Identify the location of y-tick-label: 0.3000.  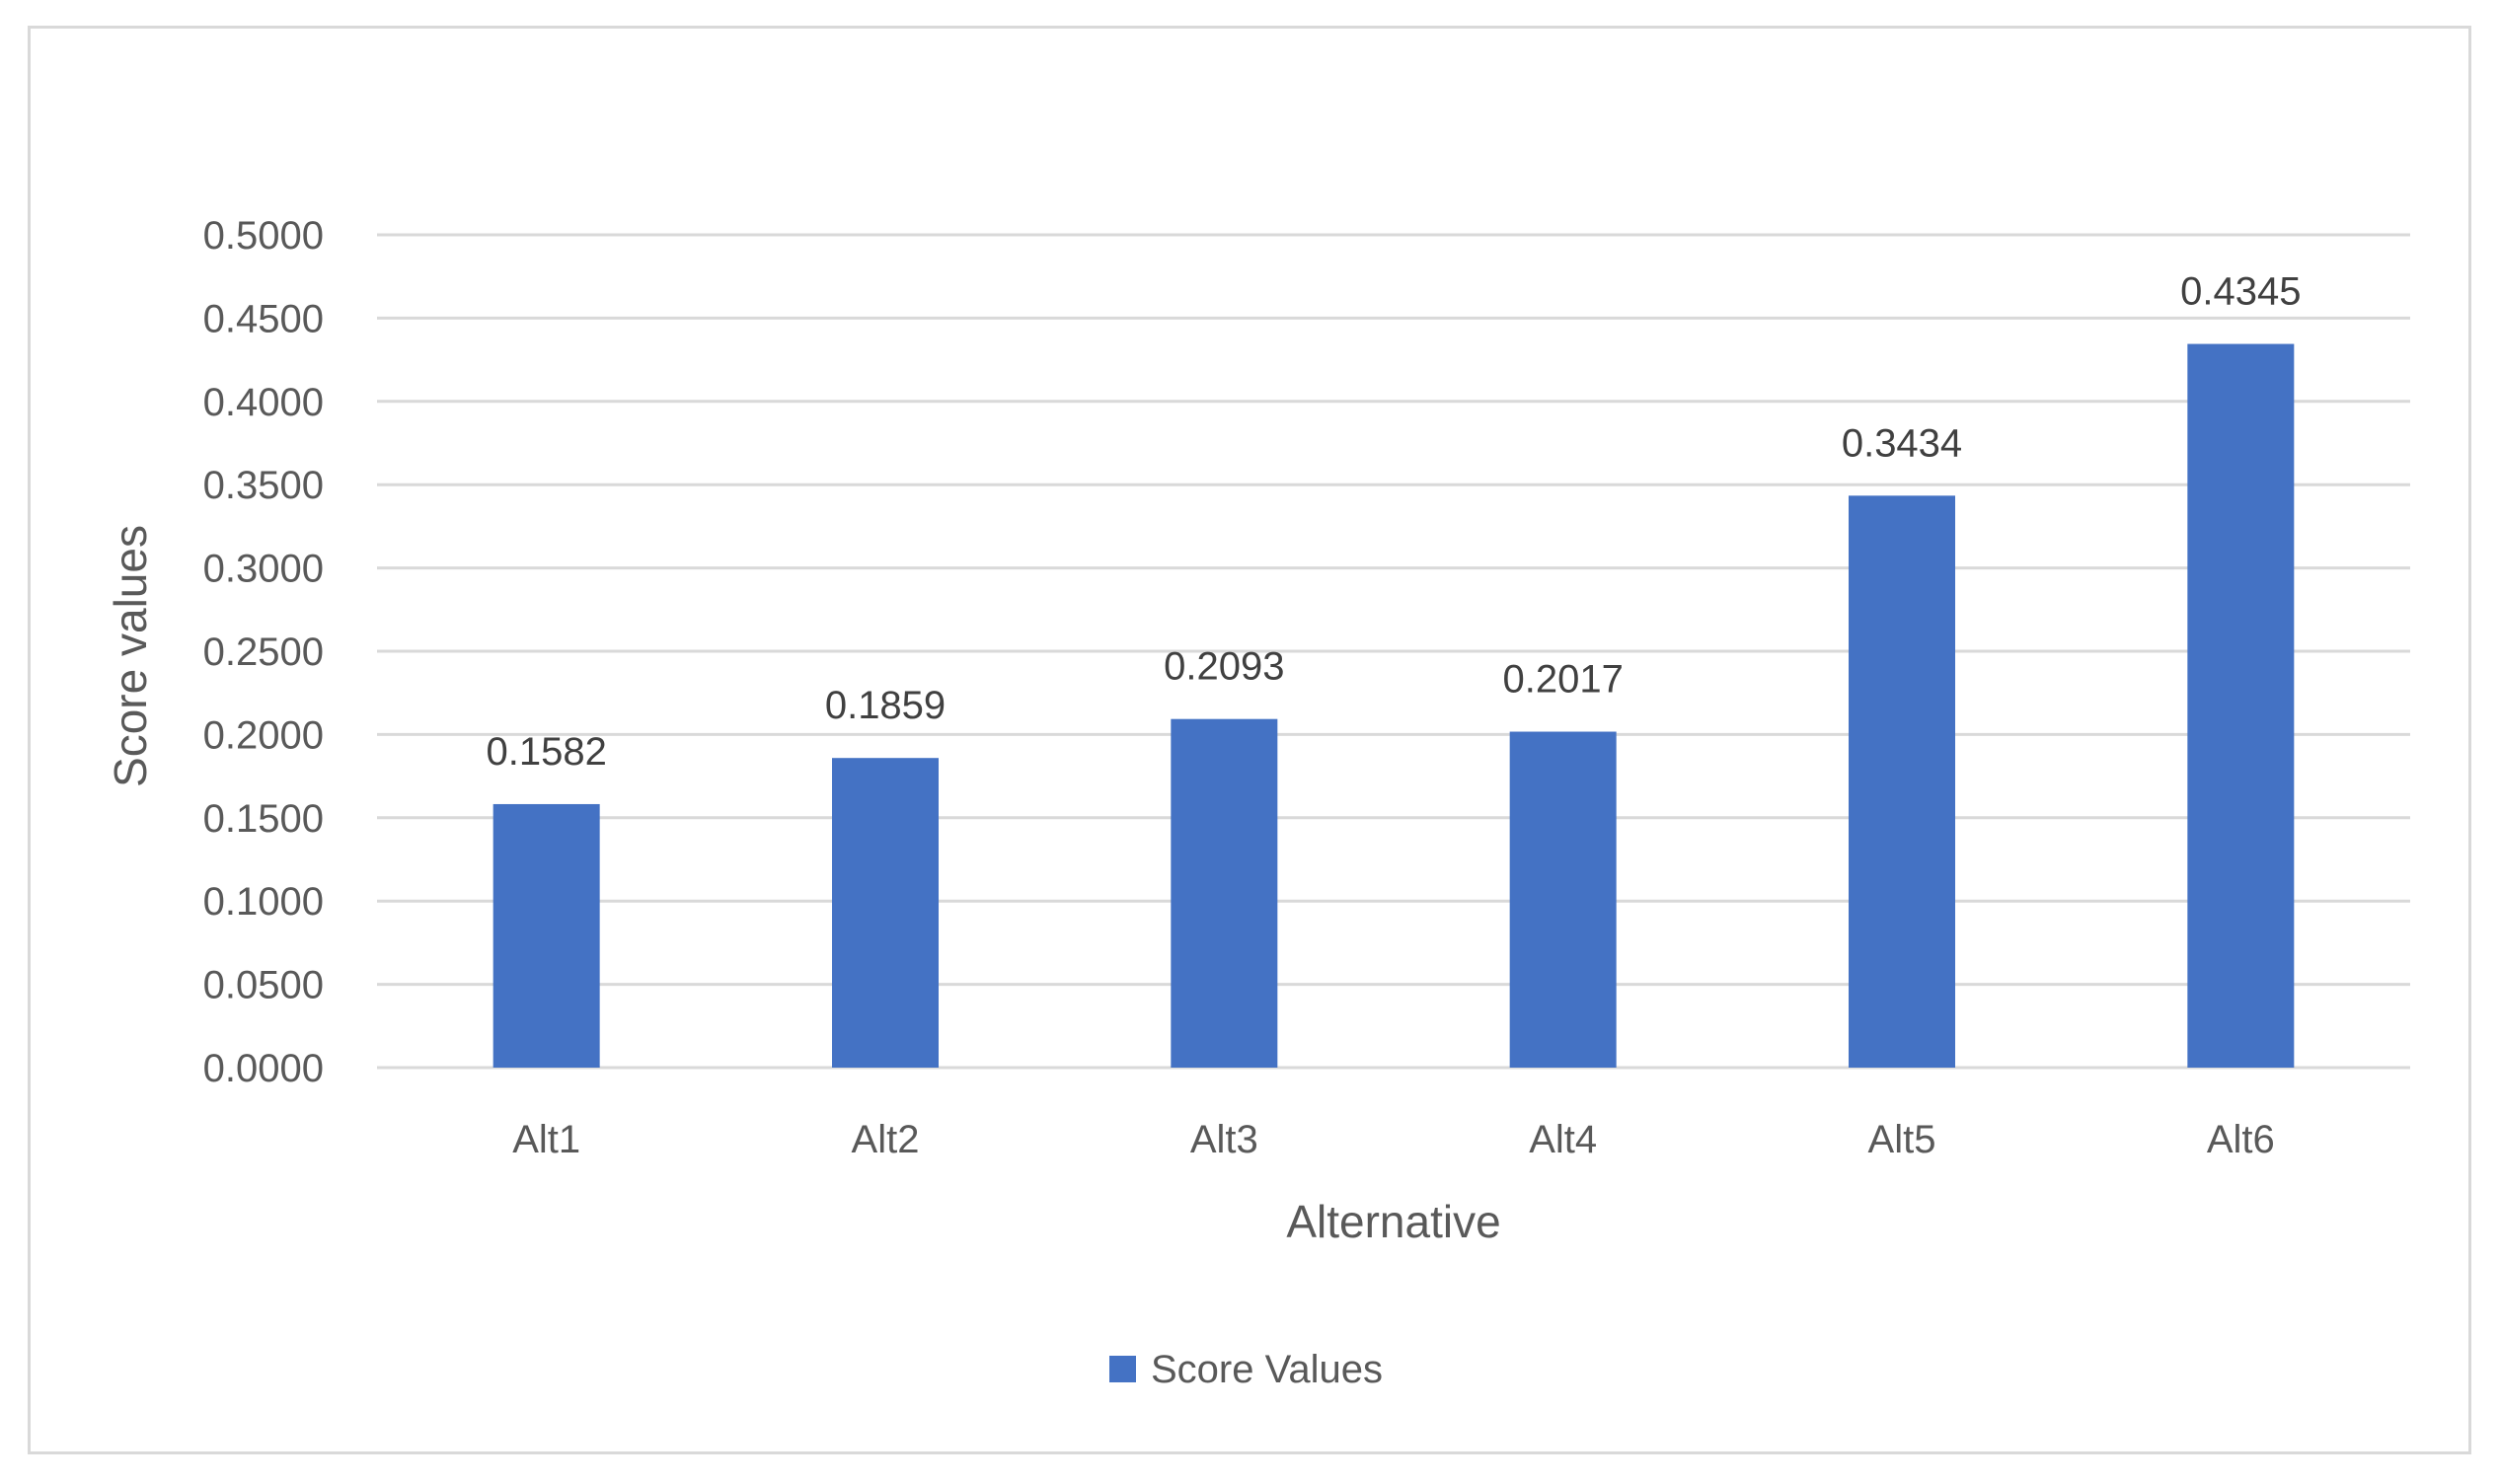
(263, 569).